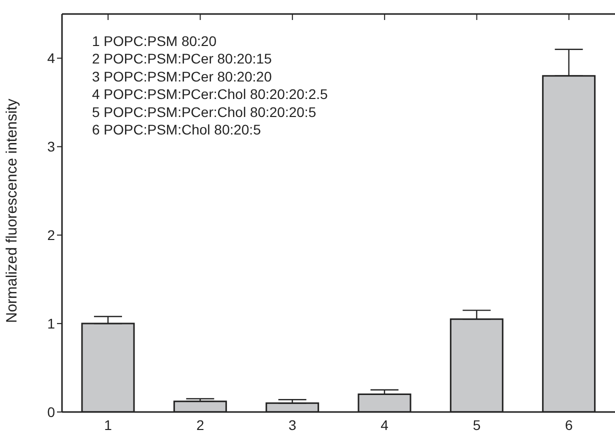 The width and height of the screenshot is (615, 442). What do you see at coordinates (200, 424) in the screenshot?
I see `x-tick-label: 2` at bounding box center [200, 424].